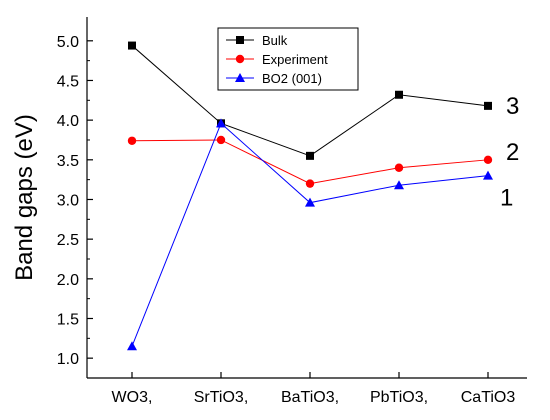  I want to click on y-tick-label: 1.5, so click(68, 319).